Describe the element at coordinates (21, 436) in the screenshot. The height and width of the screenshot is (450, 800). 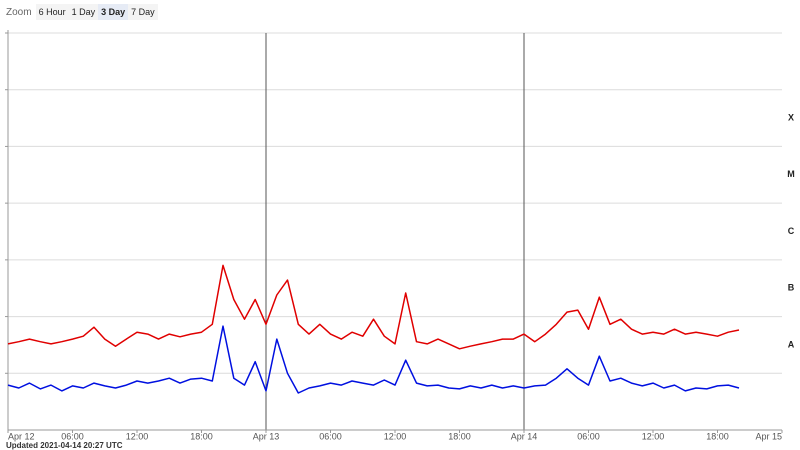
I see `x-tick-label: Apr 12` at that location.